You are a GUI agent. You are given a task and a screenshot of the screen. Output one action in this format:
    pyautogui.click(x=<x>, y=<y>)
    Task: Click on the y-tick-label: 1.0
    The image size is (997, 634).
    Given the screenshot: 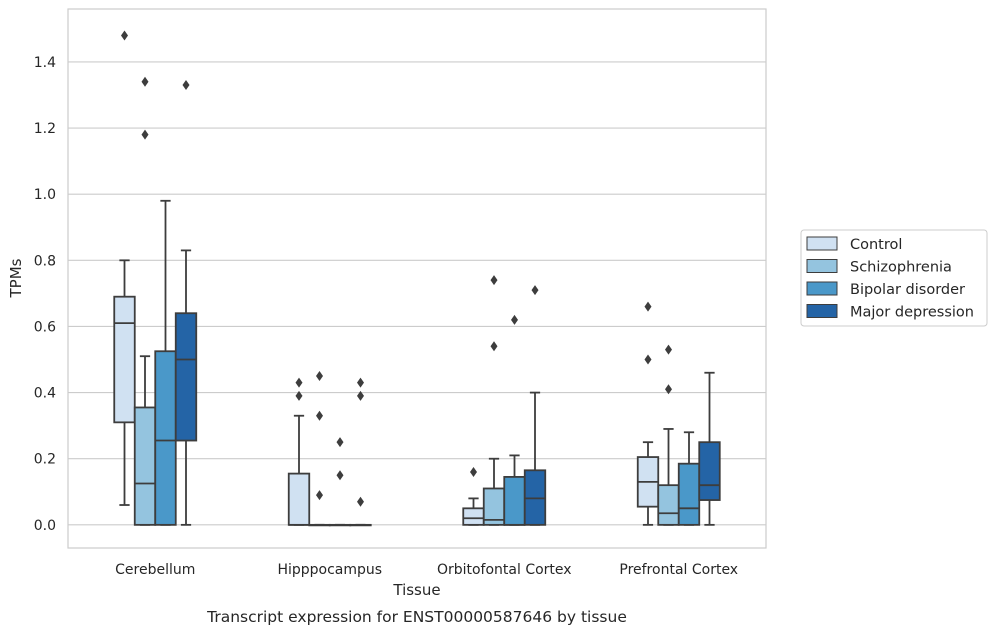 What is the action you would take?
    pyautogui.click(x=45, y=195)
    